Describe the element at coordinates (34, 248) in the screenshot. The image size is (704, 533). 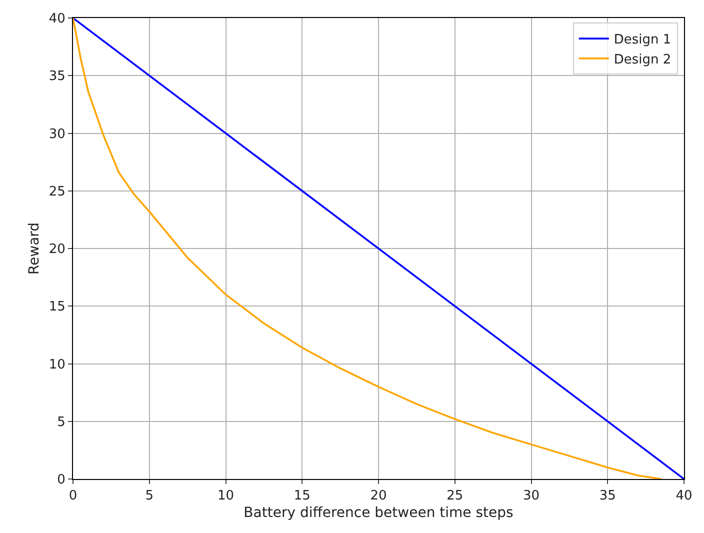
I see `y-axis-title: Reward` at that location.